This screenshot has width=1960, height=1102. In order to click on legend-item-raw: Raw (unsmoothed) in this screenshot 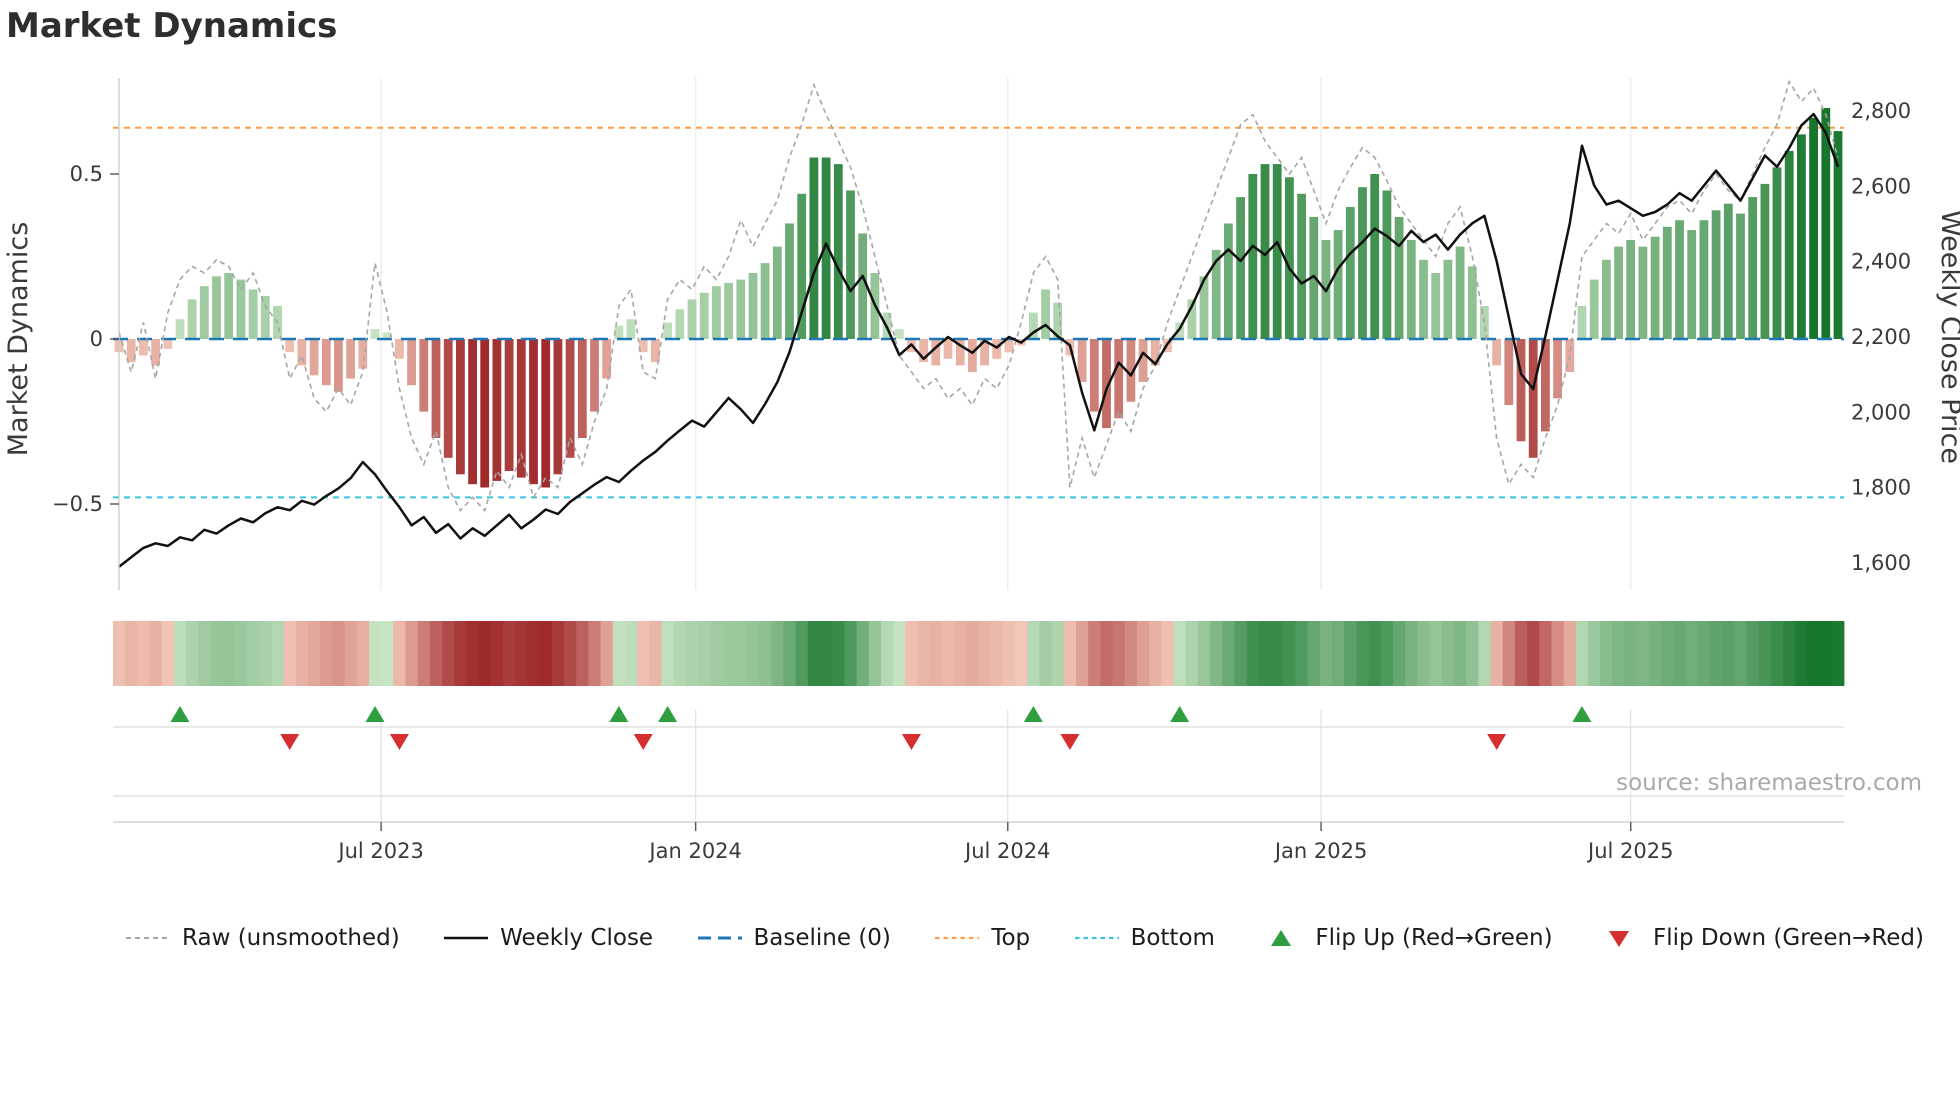, I will do `click(262, 938)`.